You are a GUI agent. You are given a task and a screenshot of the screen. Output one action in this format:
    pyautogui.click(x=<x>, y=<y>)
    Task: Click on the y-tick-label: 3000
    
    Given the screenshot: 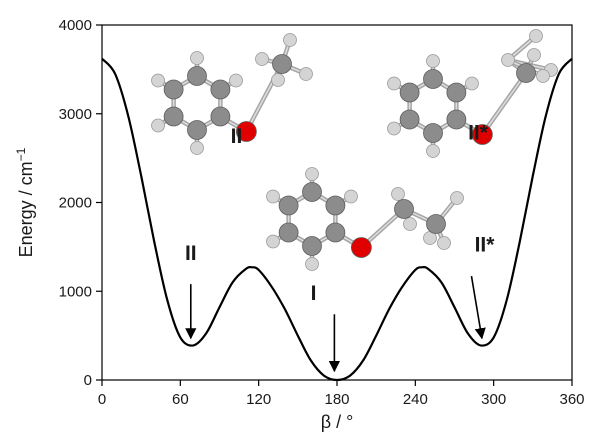 What is the action you would take?
    pyautogui.click(x=75, y=114)
    